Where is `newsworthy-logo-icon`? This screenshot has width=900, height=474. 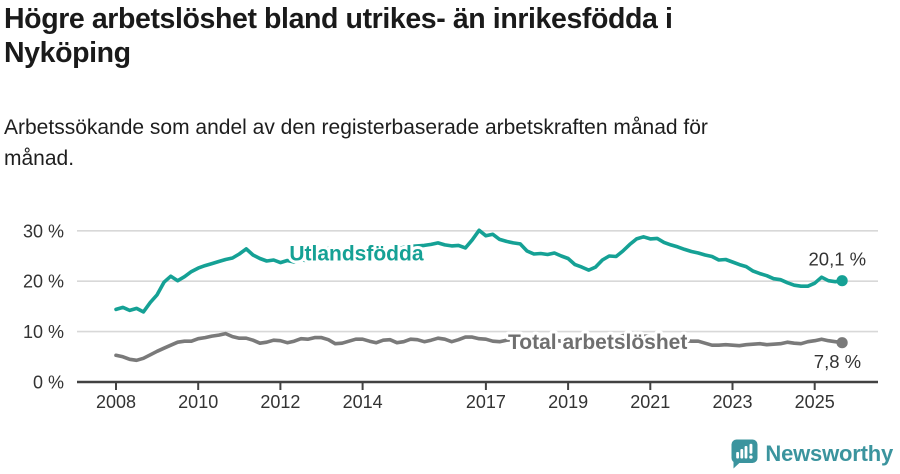 newsworthy-logo-icon is located at coordinates (744, 454).